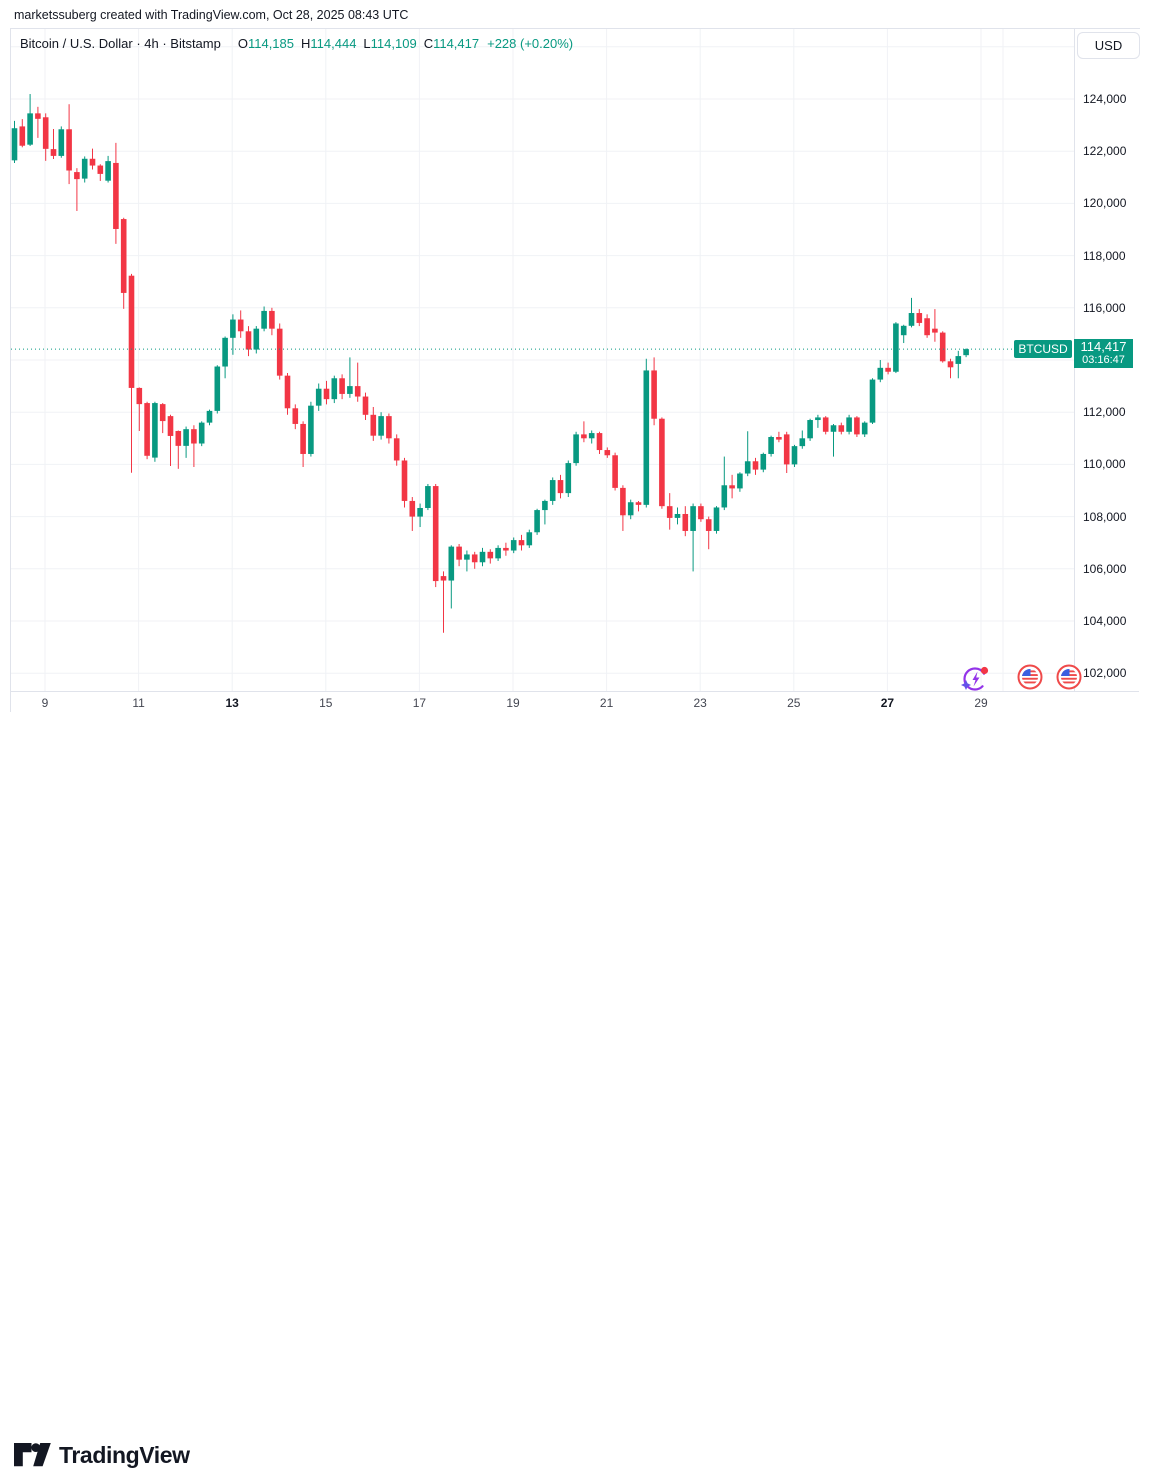  What do you see at coordinates (1107, 371) in the screenshot?
I see `price-axis` at bounding box center [1107, 371].